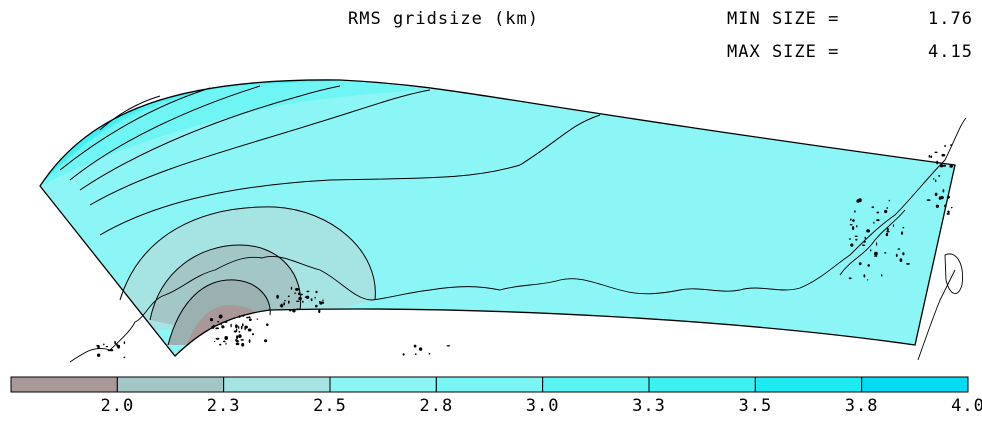 This screenshot has height=428, width=982. Describe the element at coordinates (783, 19) in the screenshot. I see `min-size-label: MIN SIZE =` at that location.